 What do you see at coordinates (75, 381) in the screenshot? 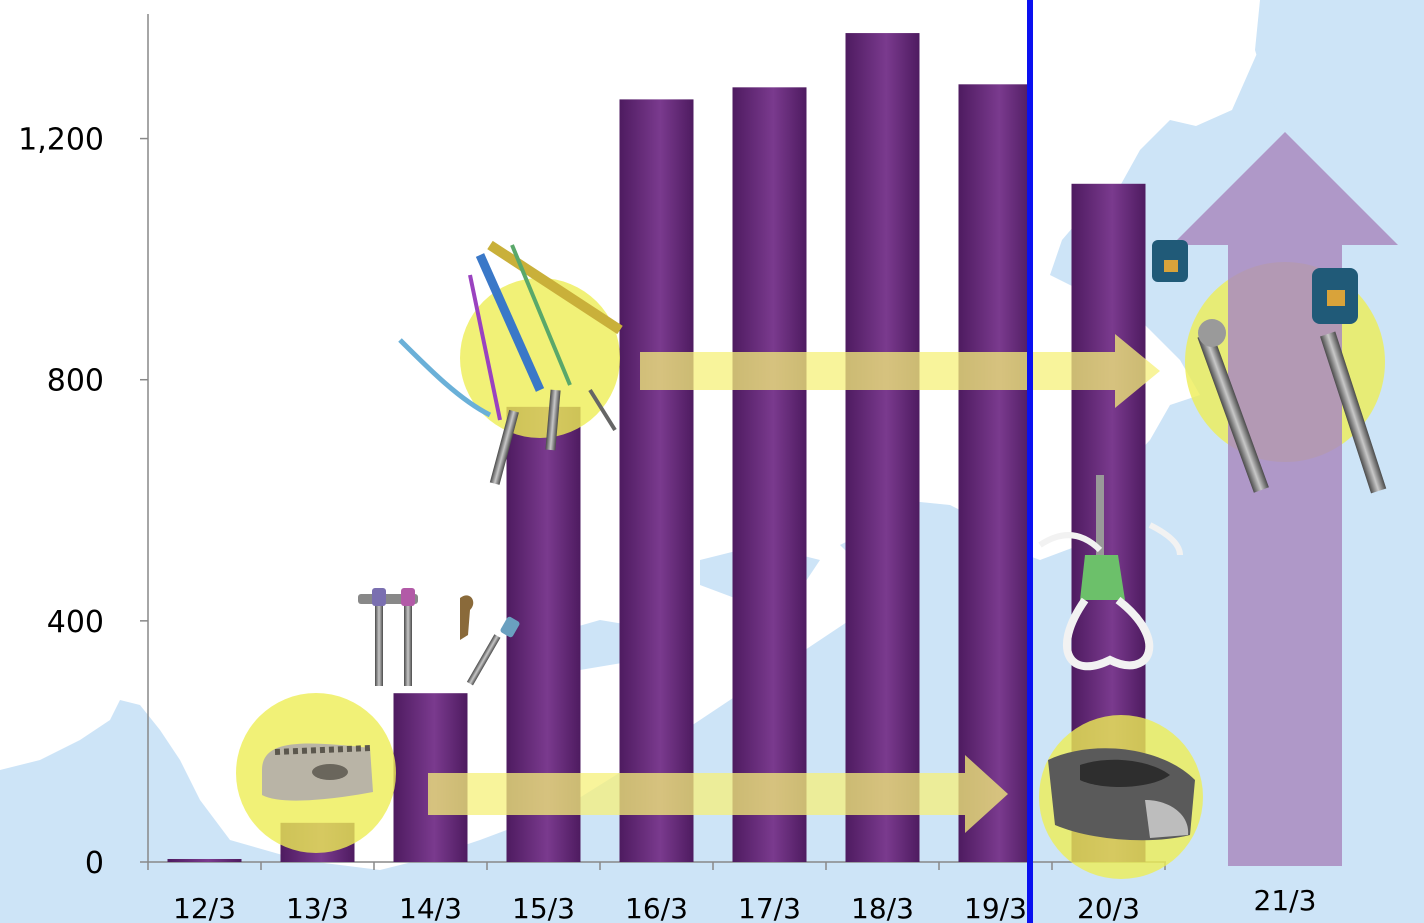
I see `y-tick-label: 800` at bounding box center [75, 381].